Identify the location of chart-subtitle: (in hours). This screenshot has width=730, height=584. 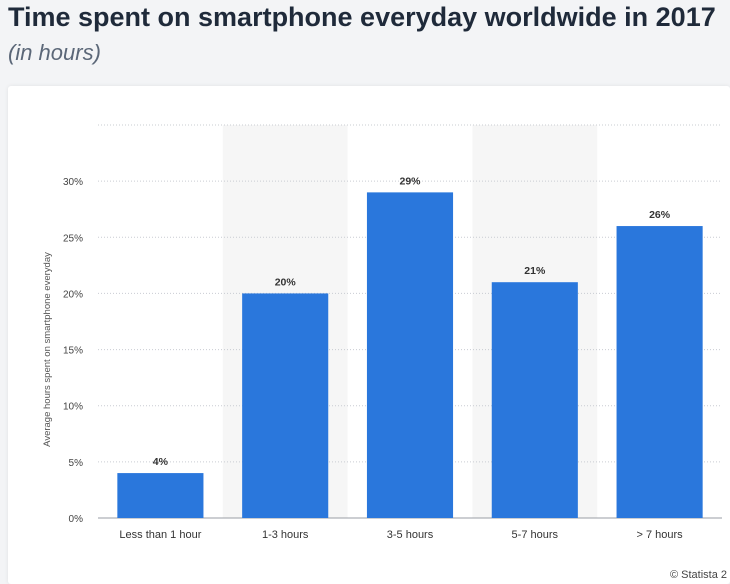
(54, 52).